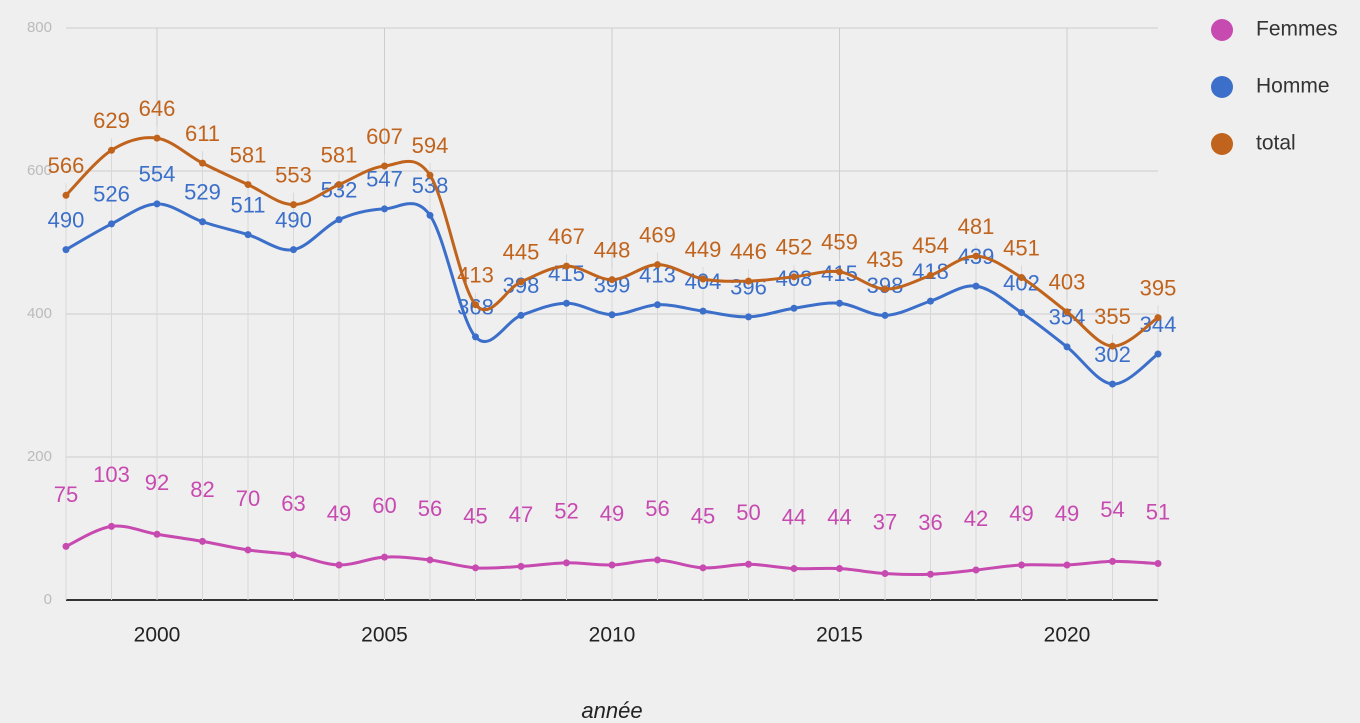  What do you see at coordinates (1021, 247) in the screenshot?
I see `data-label: 451` at bounding box center [1021, 247].